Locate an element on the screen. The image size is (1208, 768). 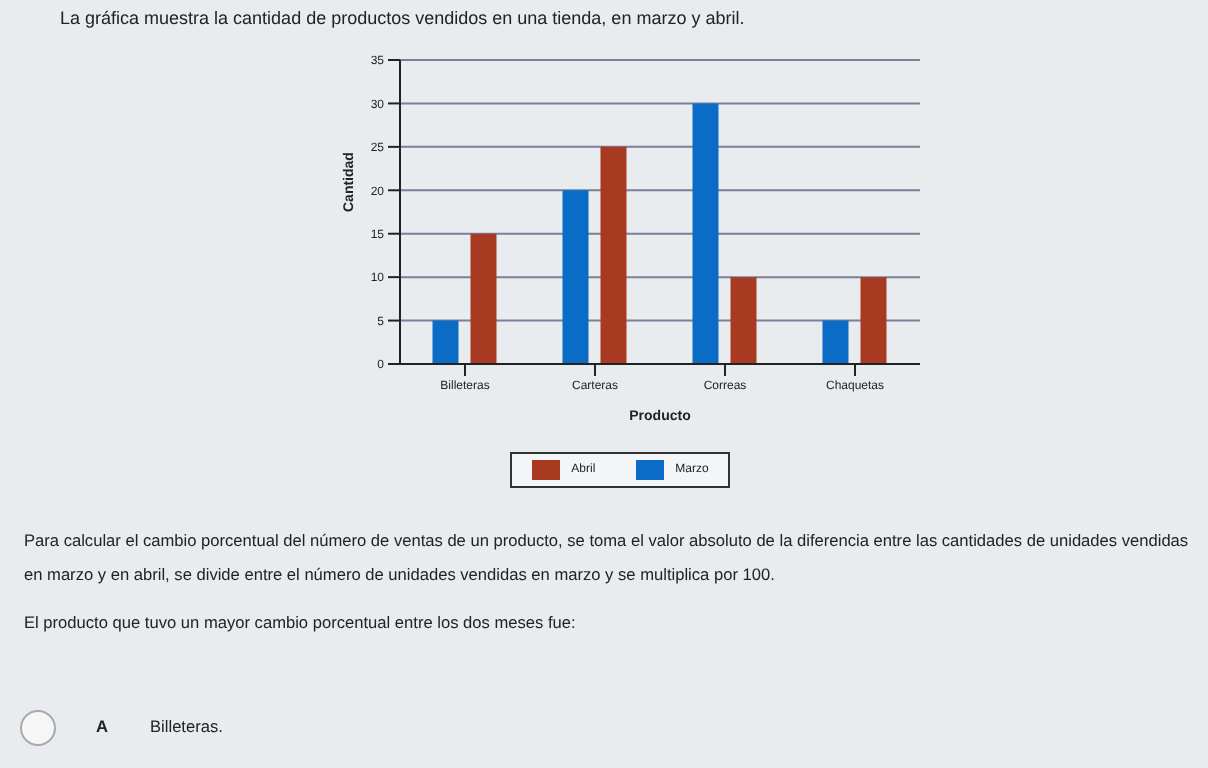
text: A is located at coordinates (102, 726).